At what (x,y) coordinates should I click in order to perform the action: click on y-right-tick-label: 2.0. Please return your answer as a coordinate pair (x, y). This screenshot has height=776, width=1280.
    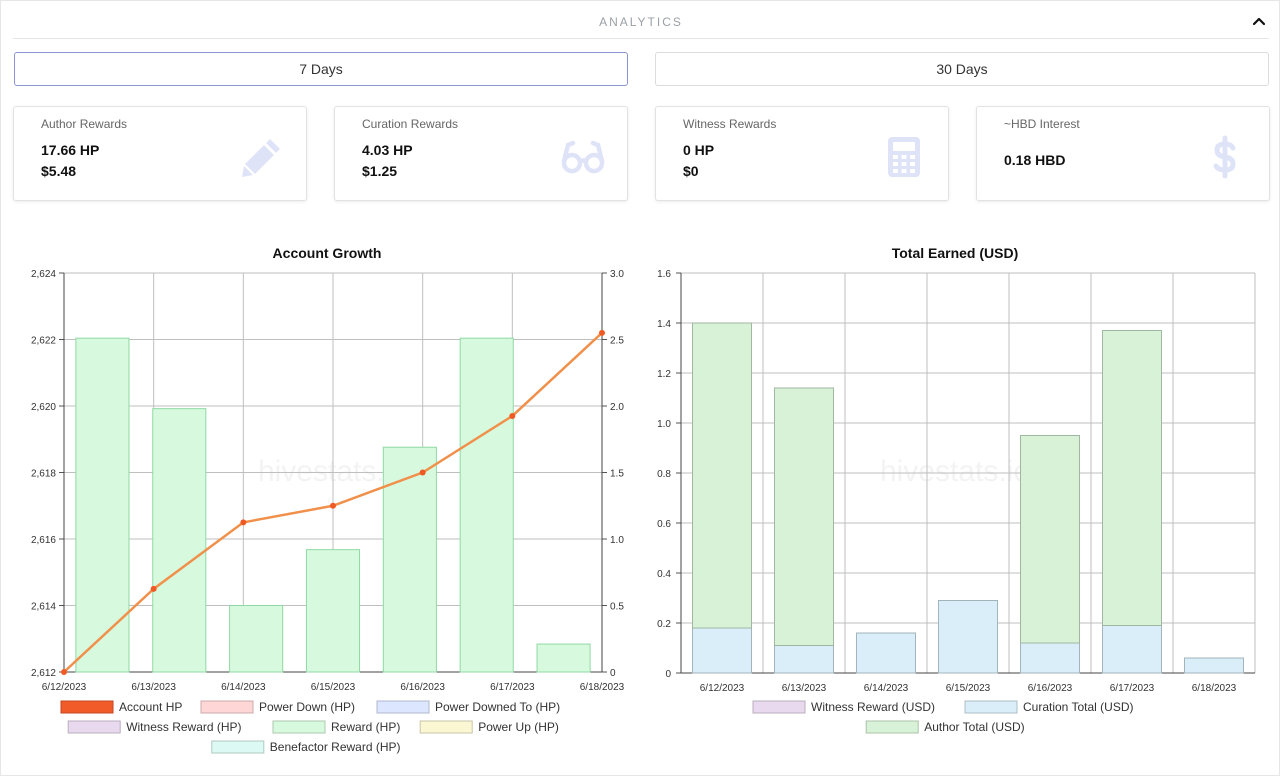
    Looking at the image, I should click on (617, 407).